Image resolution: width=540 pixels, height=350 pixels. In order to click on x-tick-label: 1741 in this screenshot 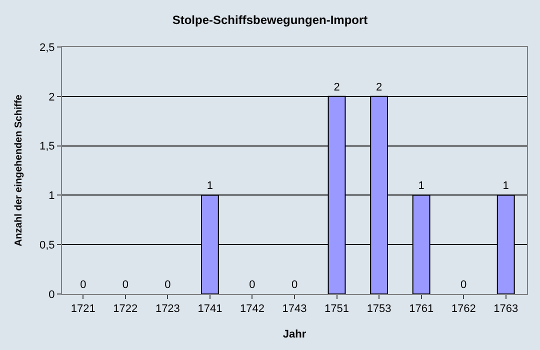, I will do `click(210, 309)`.